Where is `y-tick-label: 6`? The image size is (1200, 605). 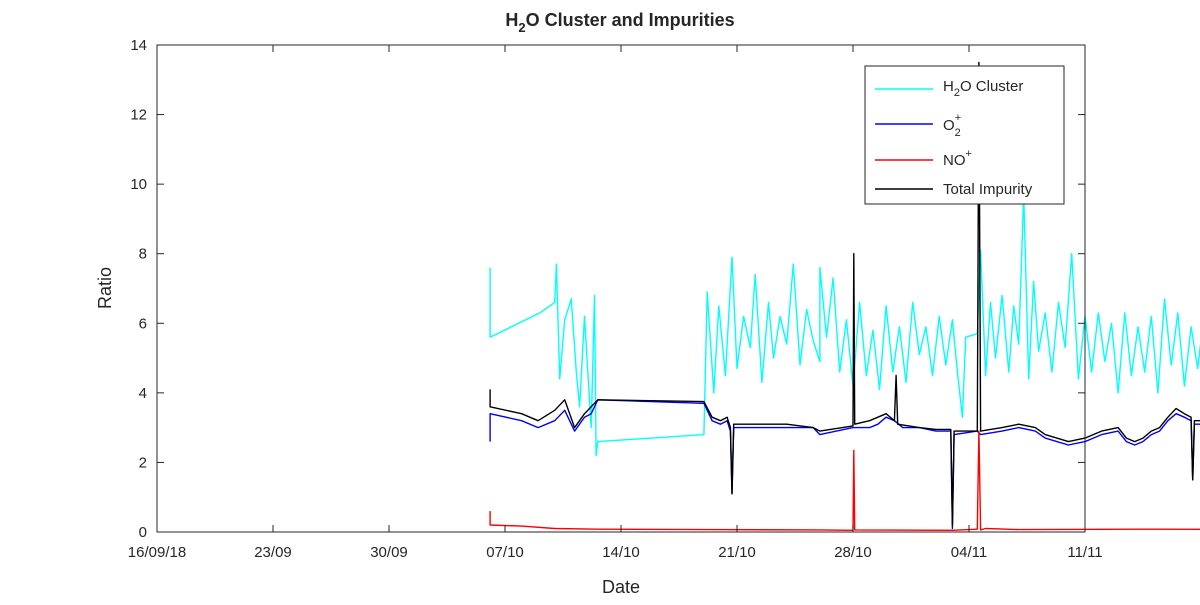 y-tick-label: 6 is located at coordinates (143, 323).